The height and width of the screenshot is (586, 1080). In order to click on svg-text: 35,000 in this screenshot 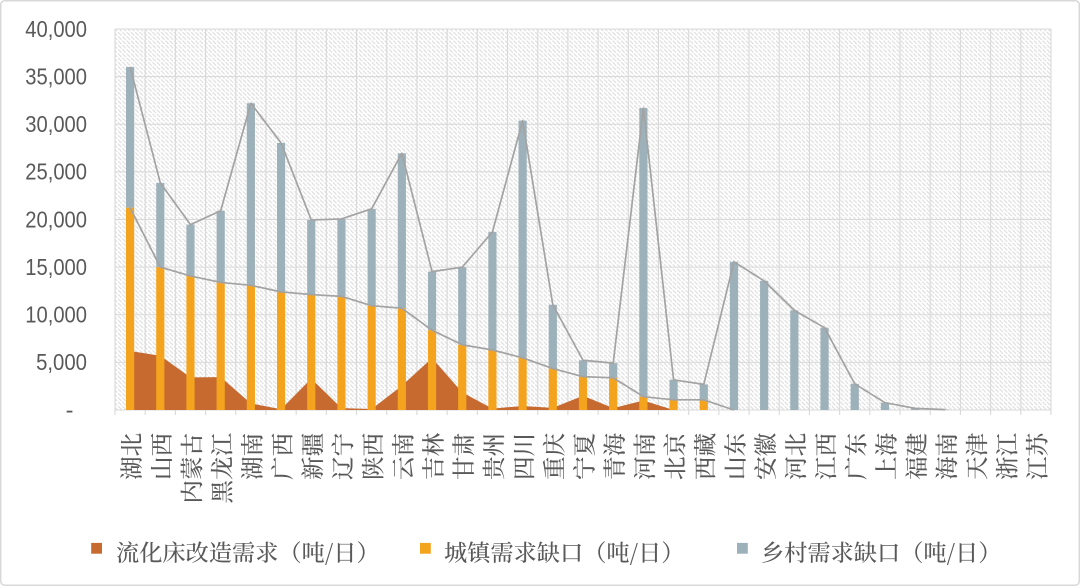, I will do `click(56, 76)`.